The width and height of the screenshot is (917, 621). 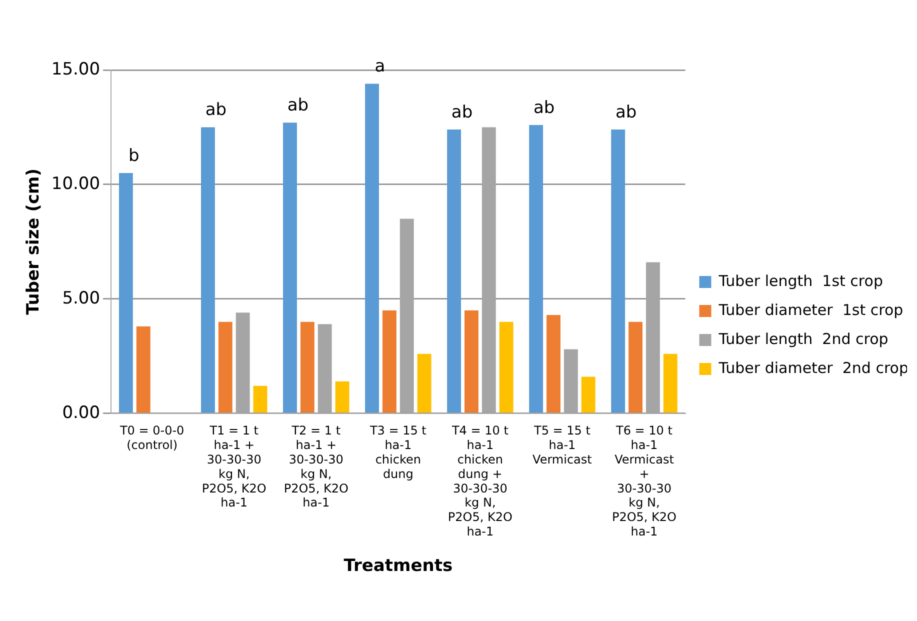 What do you see at coordinates (380, 66) in the screenshot?
I see `annotation: a` at bounding box center [380, 66].